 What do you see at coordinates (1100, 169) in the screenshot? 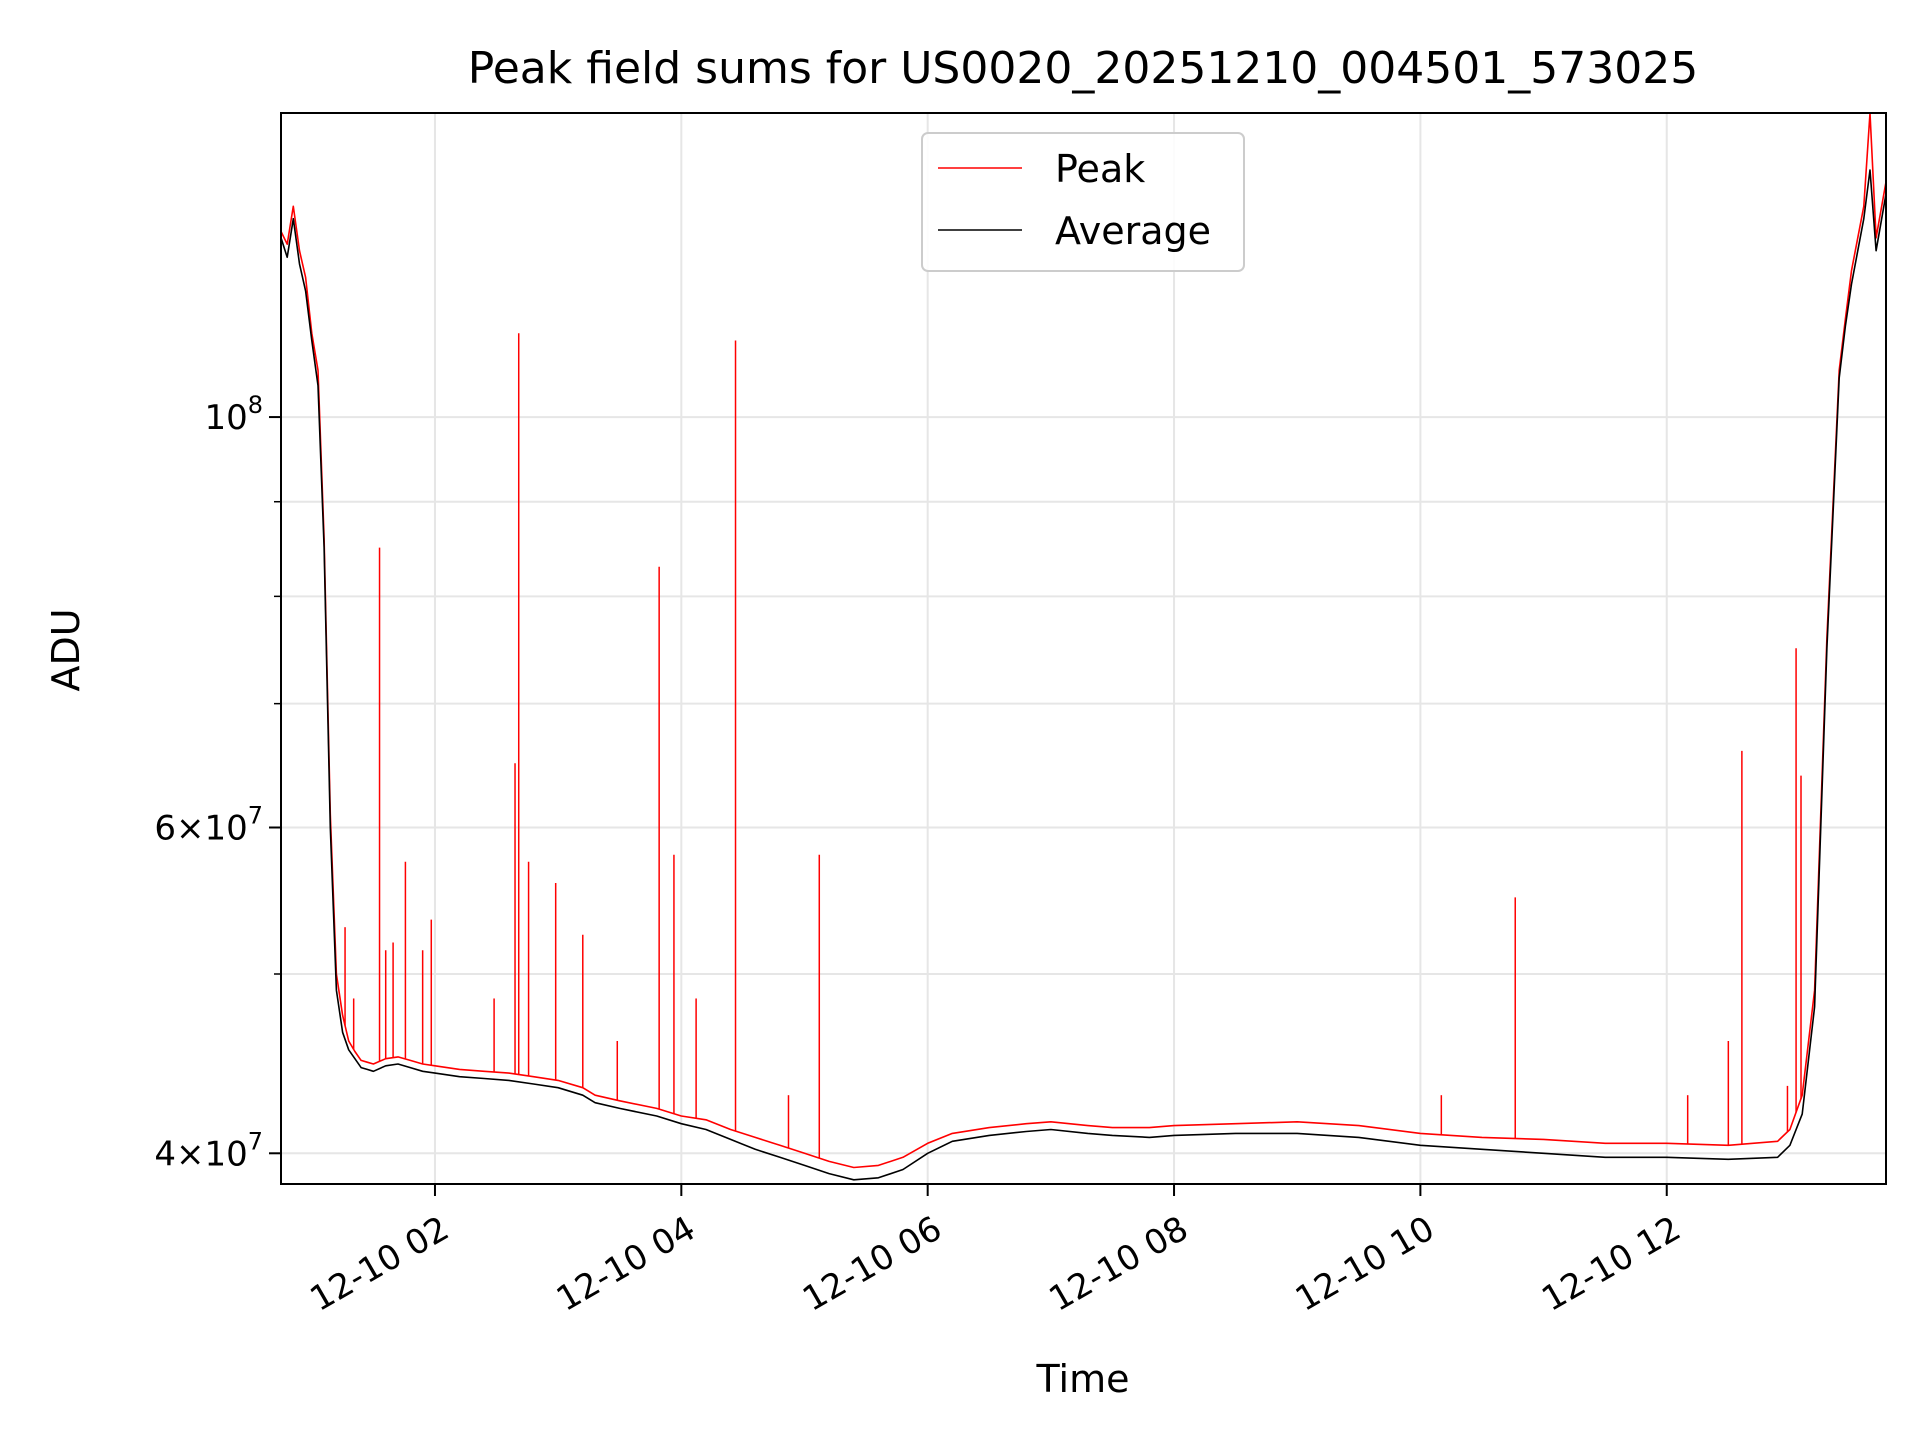
I see `legend-peak-label: Peak` at bounding box center [1100, 169].